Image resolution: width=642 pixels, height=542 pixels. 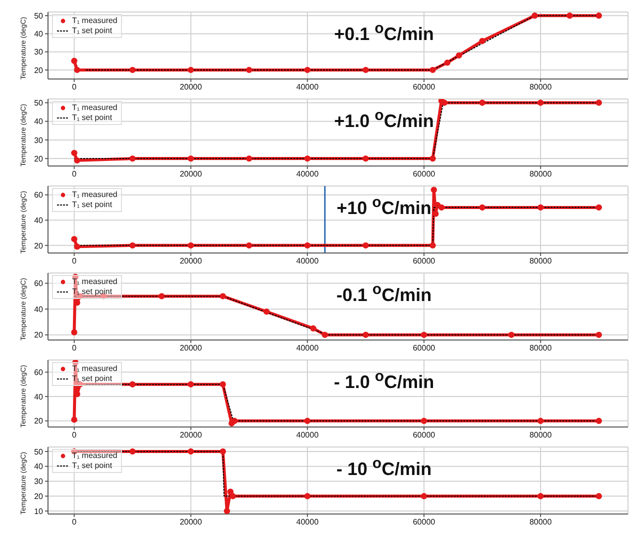 I want to click on text: - 10 $^{o}$C/min, so click(x=384, y=467).